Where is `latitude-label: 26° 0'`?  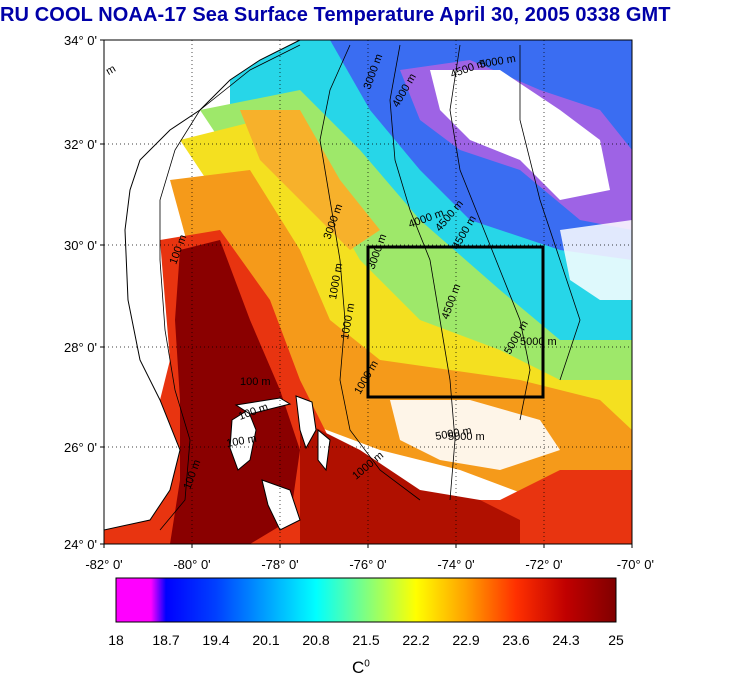 latitude-label: 26° 0' is located at coordinates (80, 447).